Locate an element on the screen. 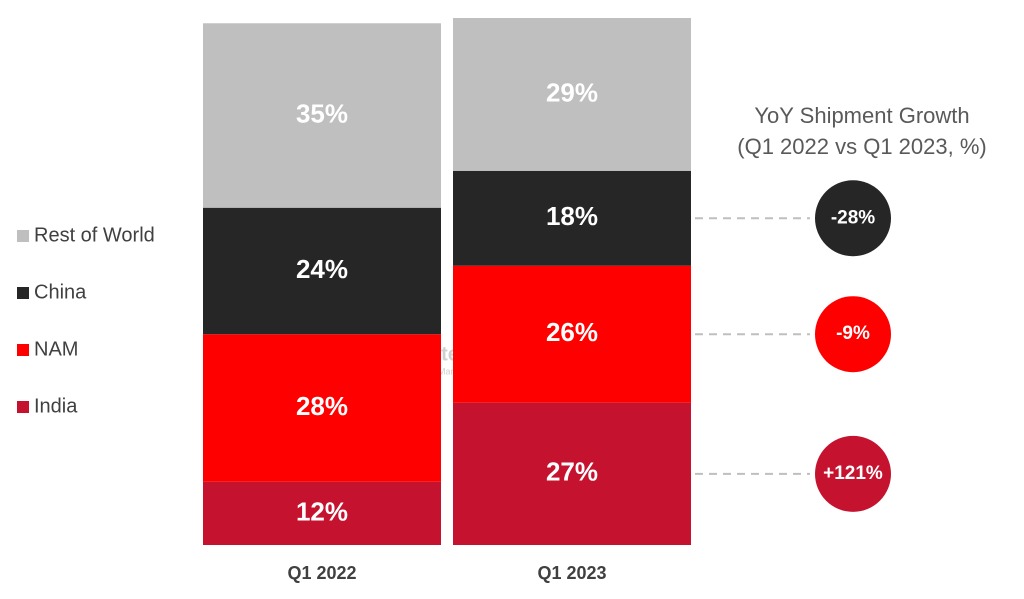 The image size is (1024, 599). data-label: 29% is located at coordinates (572, 92).